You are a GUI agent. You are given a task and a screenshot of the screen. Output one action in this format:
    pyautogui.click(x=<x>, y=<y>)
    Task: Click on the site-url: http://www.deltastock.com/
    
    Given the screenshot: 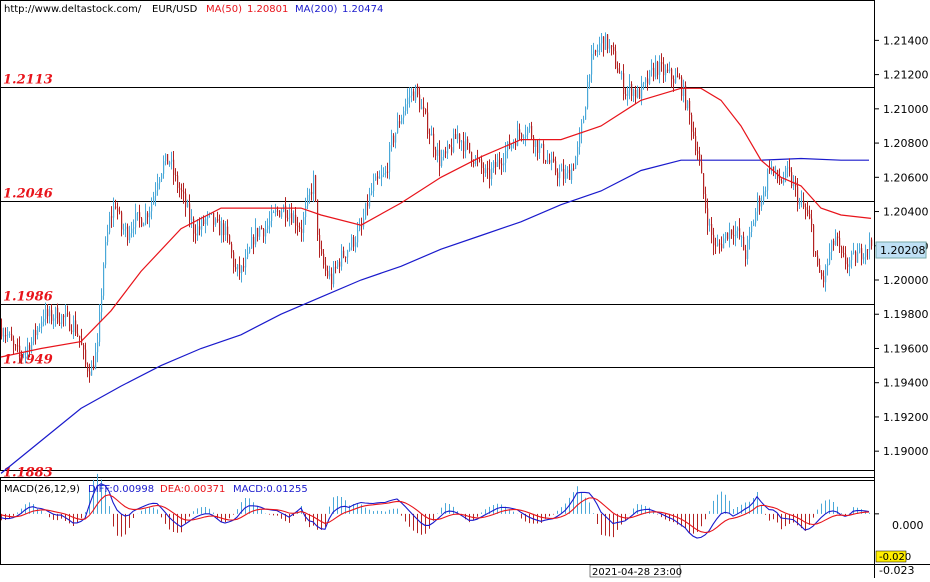 What is the action you would take?
    pyautogui.click(x=73, y=9)
    